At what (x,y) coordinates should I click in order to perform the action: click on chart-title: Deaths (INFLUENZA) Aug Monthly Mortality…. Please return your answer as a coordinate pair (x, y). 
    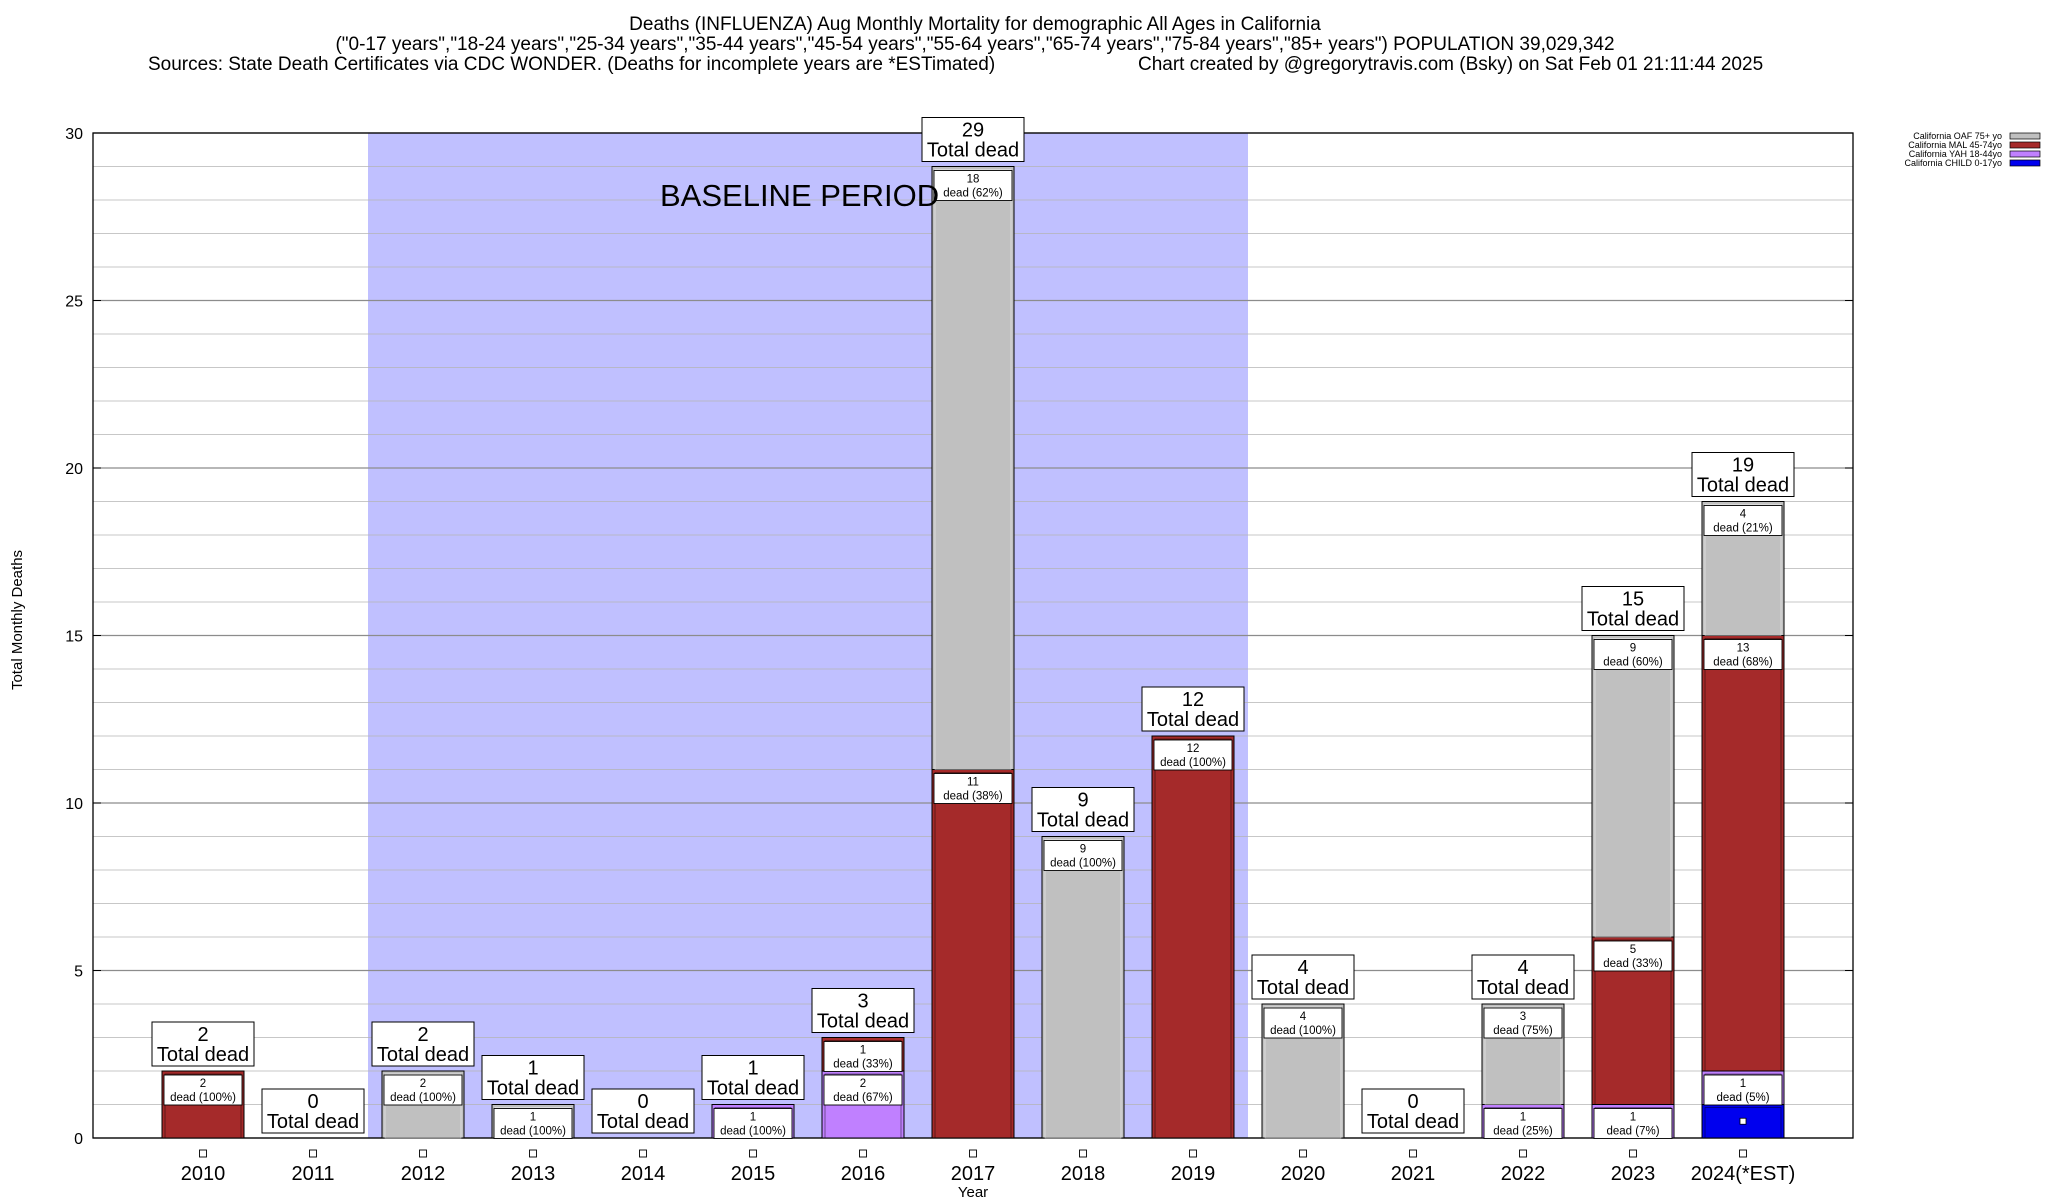
    Looking at the image, I should click on (975, 24).